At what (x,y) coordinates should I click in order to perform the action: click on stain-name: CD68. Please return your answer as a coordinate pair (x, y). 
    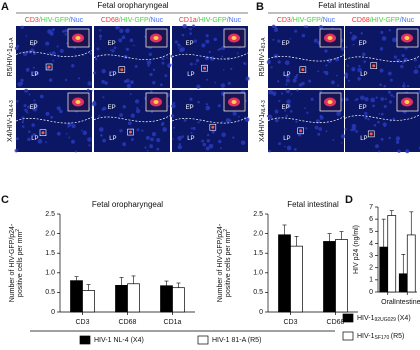
    Looking at the image, I should click on (361, 20).